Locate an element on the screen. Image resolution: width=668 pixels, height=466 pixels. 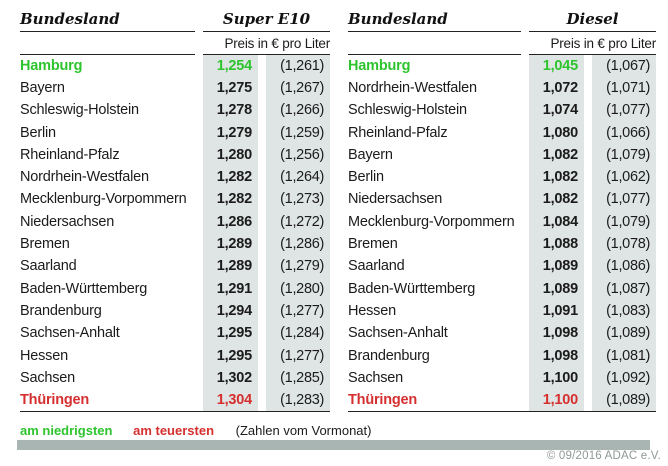
table-row: Mecklenburg-Vorpommern 1,084 (1,079) is located at coordinates (502, 221).